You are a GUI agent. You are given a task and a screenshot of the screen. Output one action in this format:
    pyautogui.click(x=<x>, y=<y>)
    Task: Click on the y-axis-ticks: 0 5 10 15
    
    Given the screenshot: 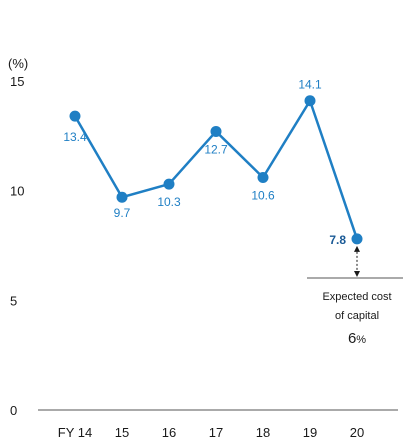 What is the action you would take?
    pyautogui.click(x=17, y=246)
    